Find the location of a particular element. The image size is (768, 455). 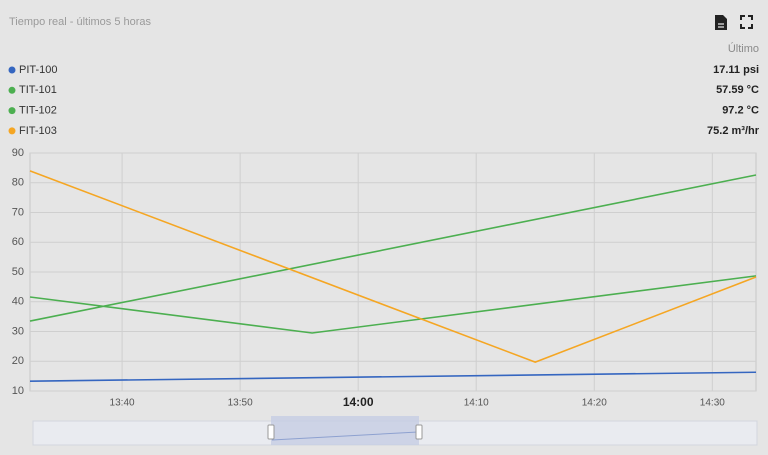

fullscreen-button is located at coordinates (746, 22).